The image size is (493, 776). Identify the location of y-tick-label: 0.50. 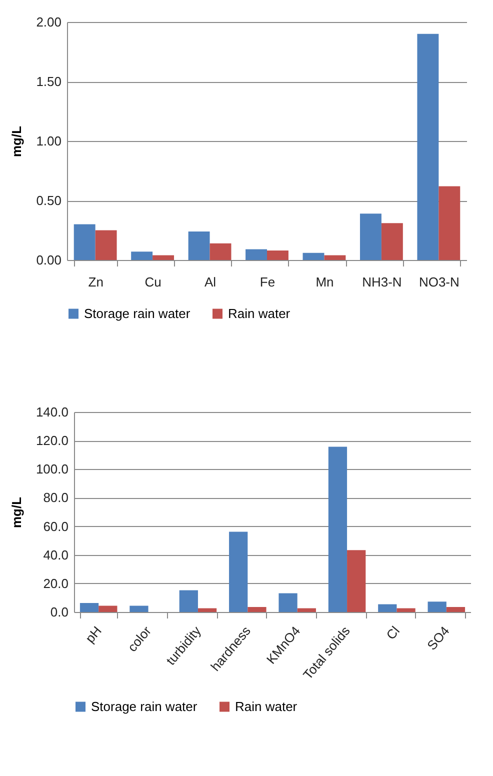
(49, 200).